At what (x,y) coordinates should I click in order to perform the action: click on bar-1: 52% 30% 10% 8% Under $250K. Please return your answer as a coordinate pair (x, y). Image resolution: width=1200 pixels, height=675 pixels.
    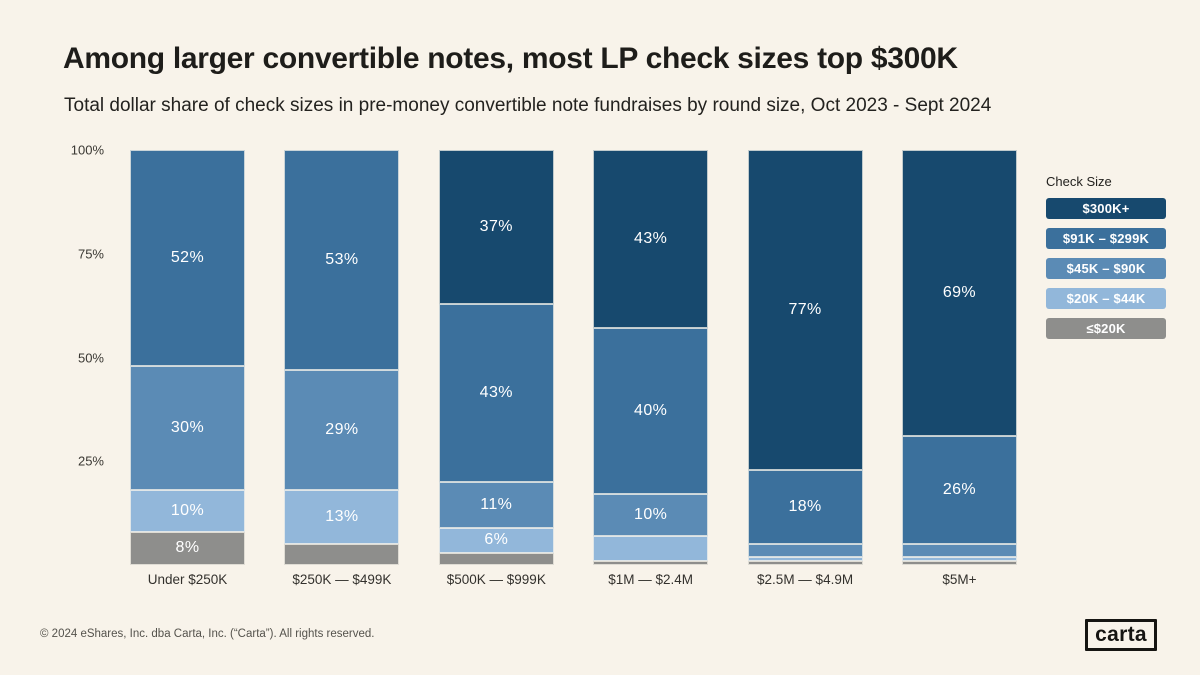
    Looking at the image, I should click on (187, 368).